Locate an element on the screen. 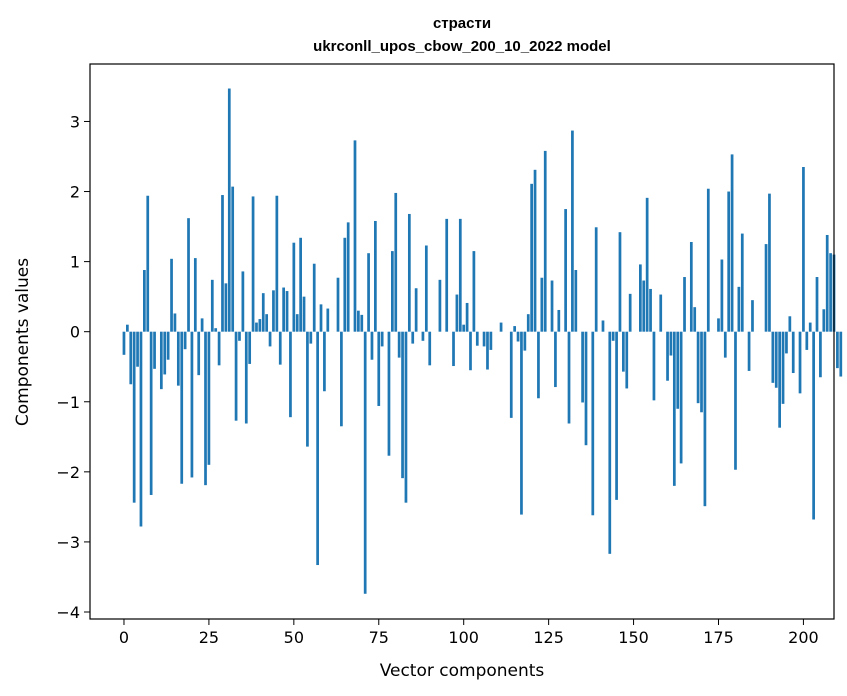  chart-title: страсти is located at coordinates (462, 23).